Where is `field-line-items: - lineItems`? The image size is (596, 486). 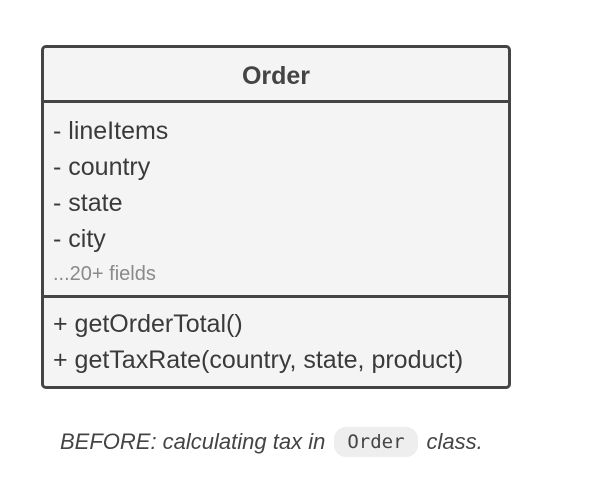
field-line-items: - lineItems is located at coordinates (111, 131).